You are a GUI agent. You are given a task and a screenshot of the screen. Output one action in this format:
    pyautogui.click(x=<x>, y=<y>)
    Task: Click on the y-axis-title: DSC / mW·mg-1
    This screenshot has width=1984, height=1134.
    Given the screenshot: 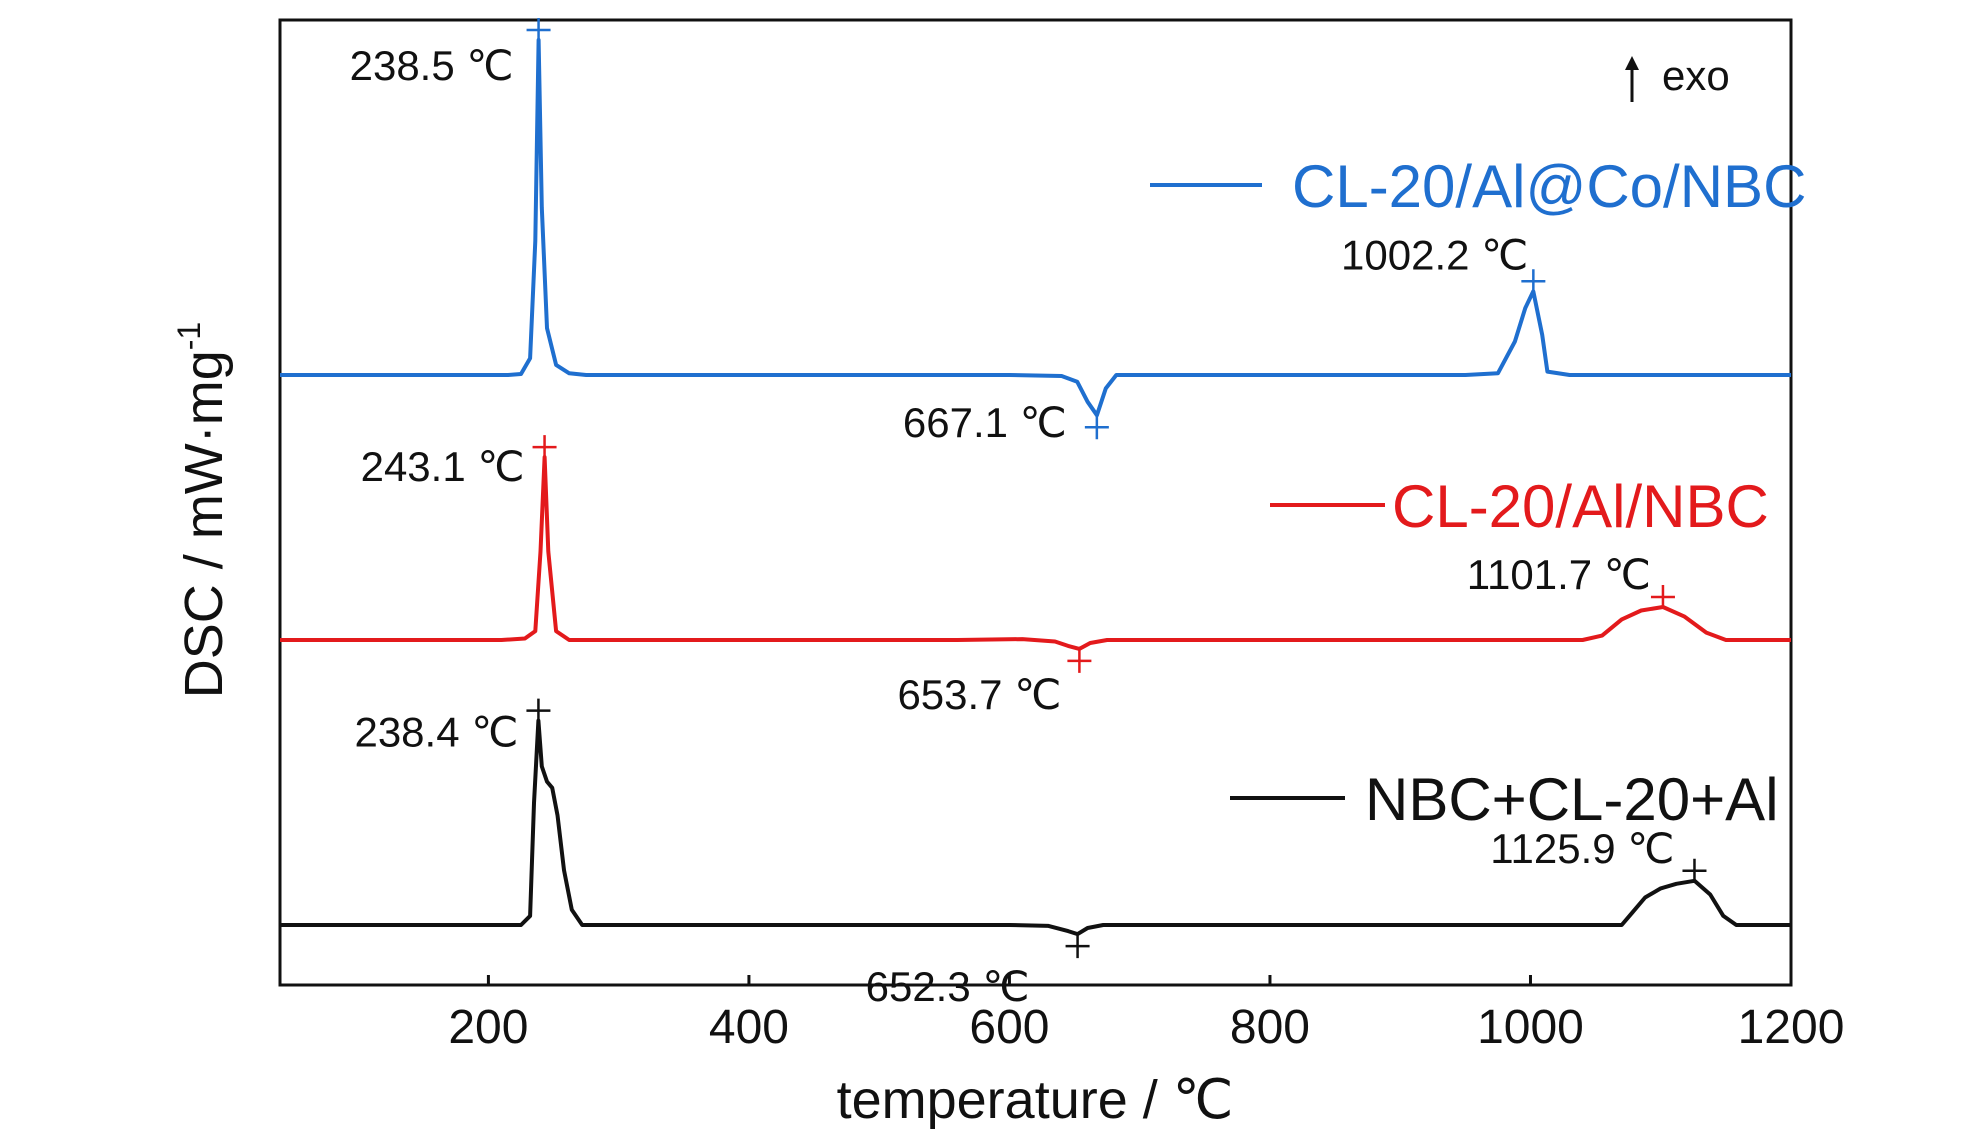 What is the action you would take?
    pyautogui.click(x=202, y=510)
    